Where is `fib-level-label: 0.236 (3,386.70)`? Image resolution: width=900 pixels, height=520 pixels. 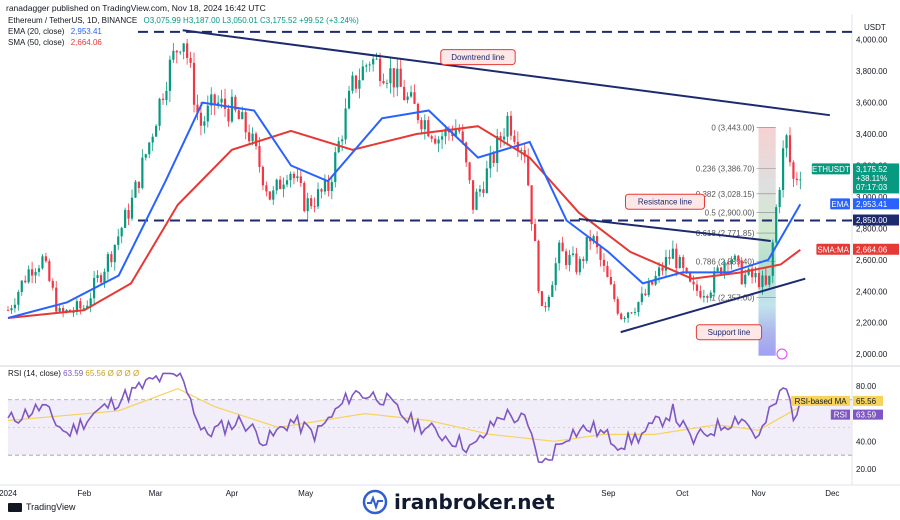
fib-level-label: 0.236 (3,386.70) is located at coordinates (725, 169).